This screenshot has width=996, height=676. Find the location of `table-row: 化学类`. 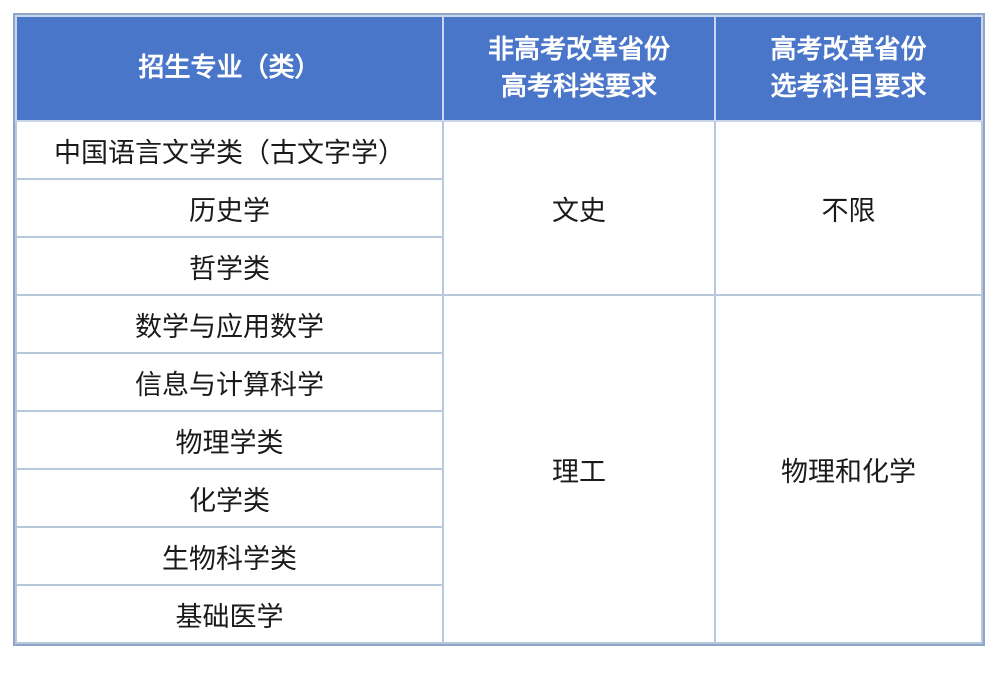

table-row: 化学类 is located at coordinates (498, 498).